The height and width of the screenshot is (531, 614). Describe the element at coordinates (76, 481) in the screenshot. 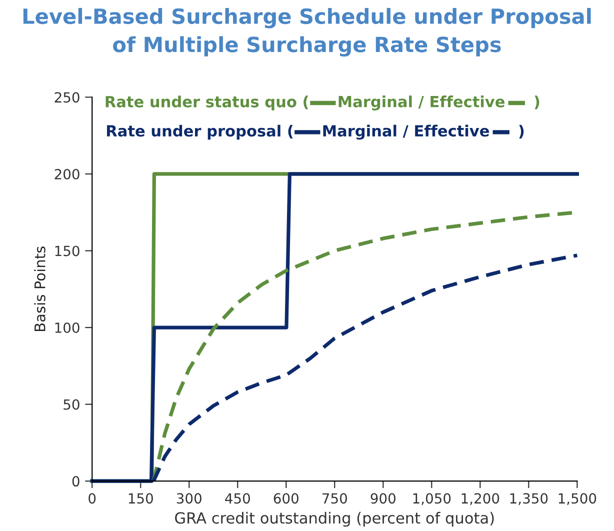

I see `y-tick-label: 0` at that location.